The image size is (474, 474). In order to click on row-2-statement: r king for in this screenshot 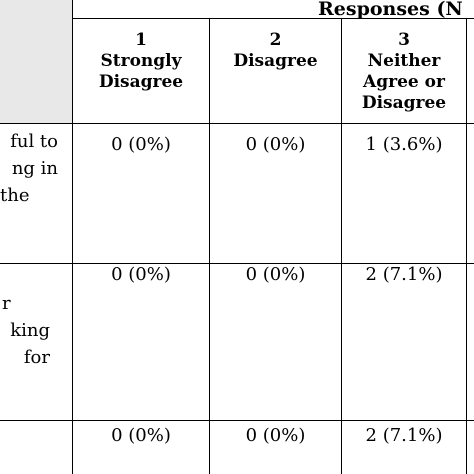, I will do `click(25, 330)`.